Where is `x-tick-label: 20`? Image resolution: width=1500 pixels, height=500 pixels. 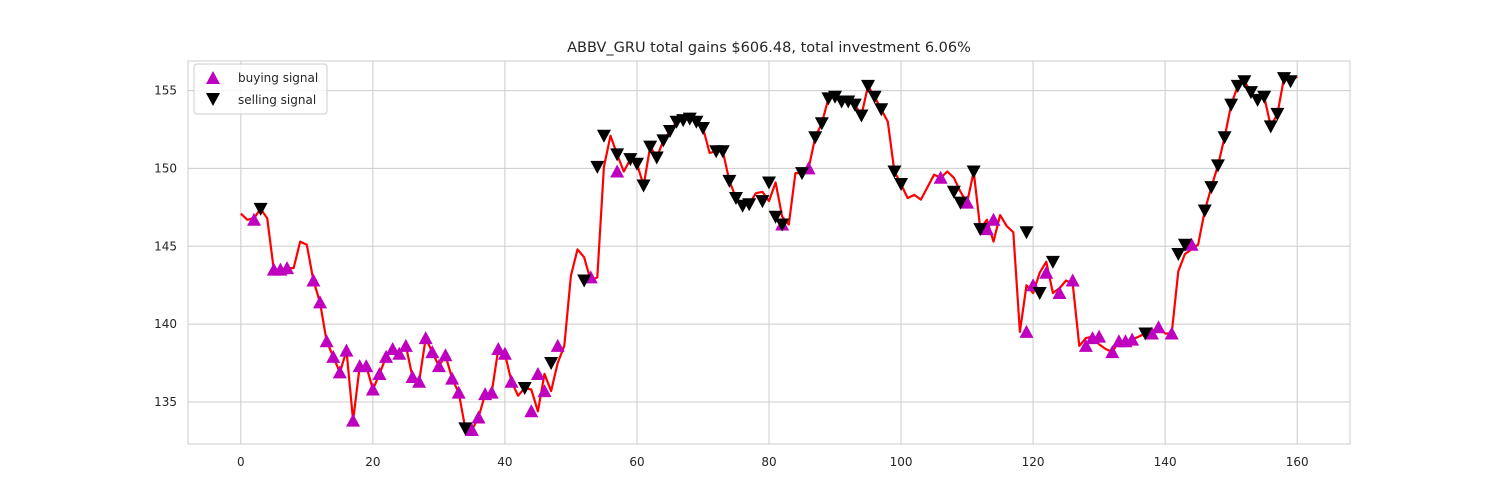 x-tick-label: 20 is located at coordinates (372, 462).